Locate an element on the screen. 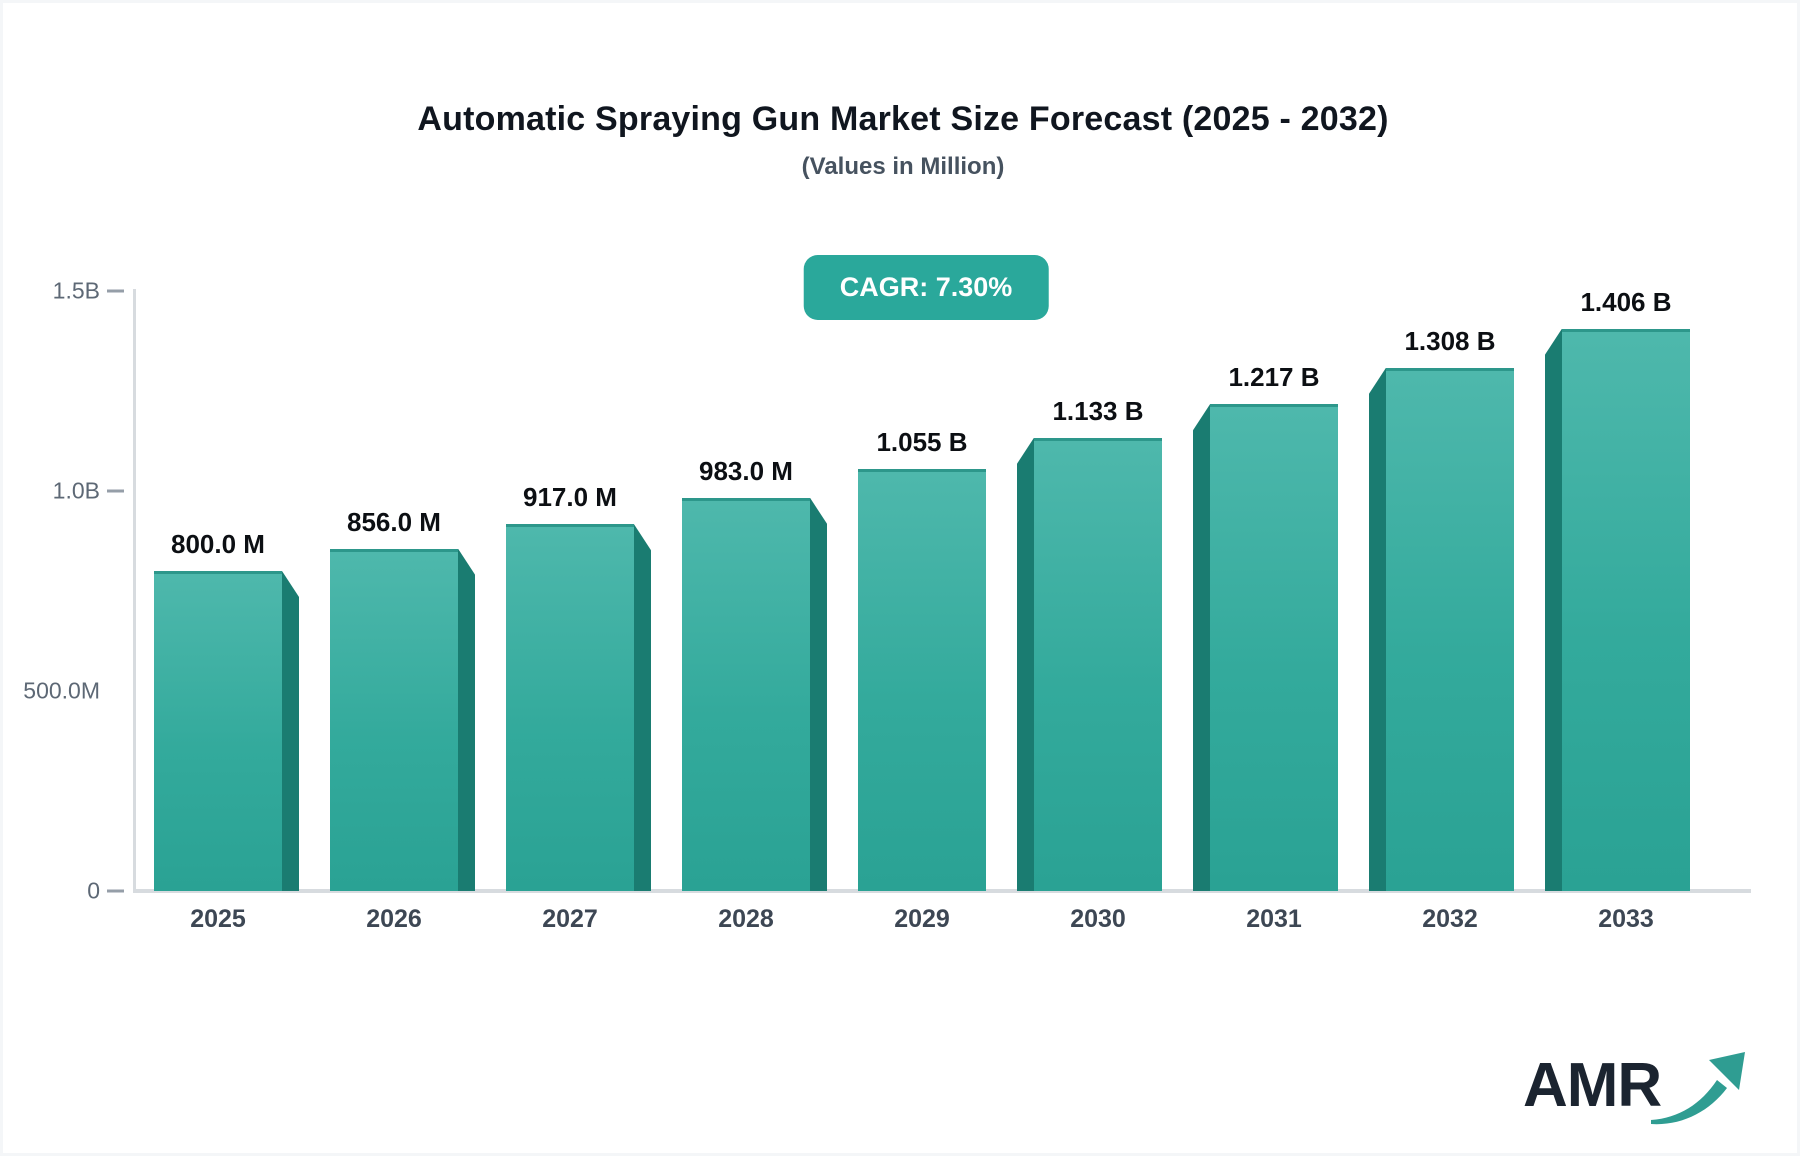  x-axis-label: 2033 is located at coordinates (1626, 919).